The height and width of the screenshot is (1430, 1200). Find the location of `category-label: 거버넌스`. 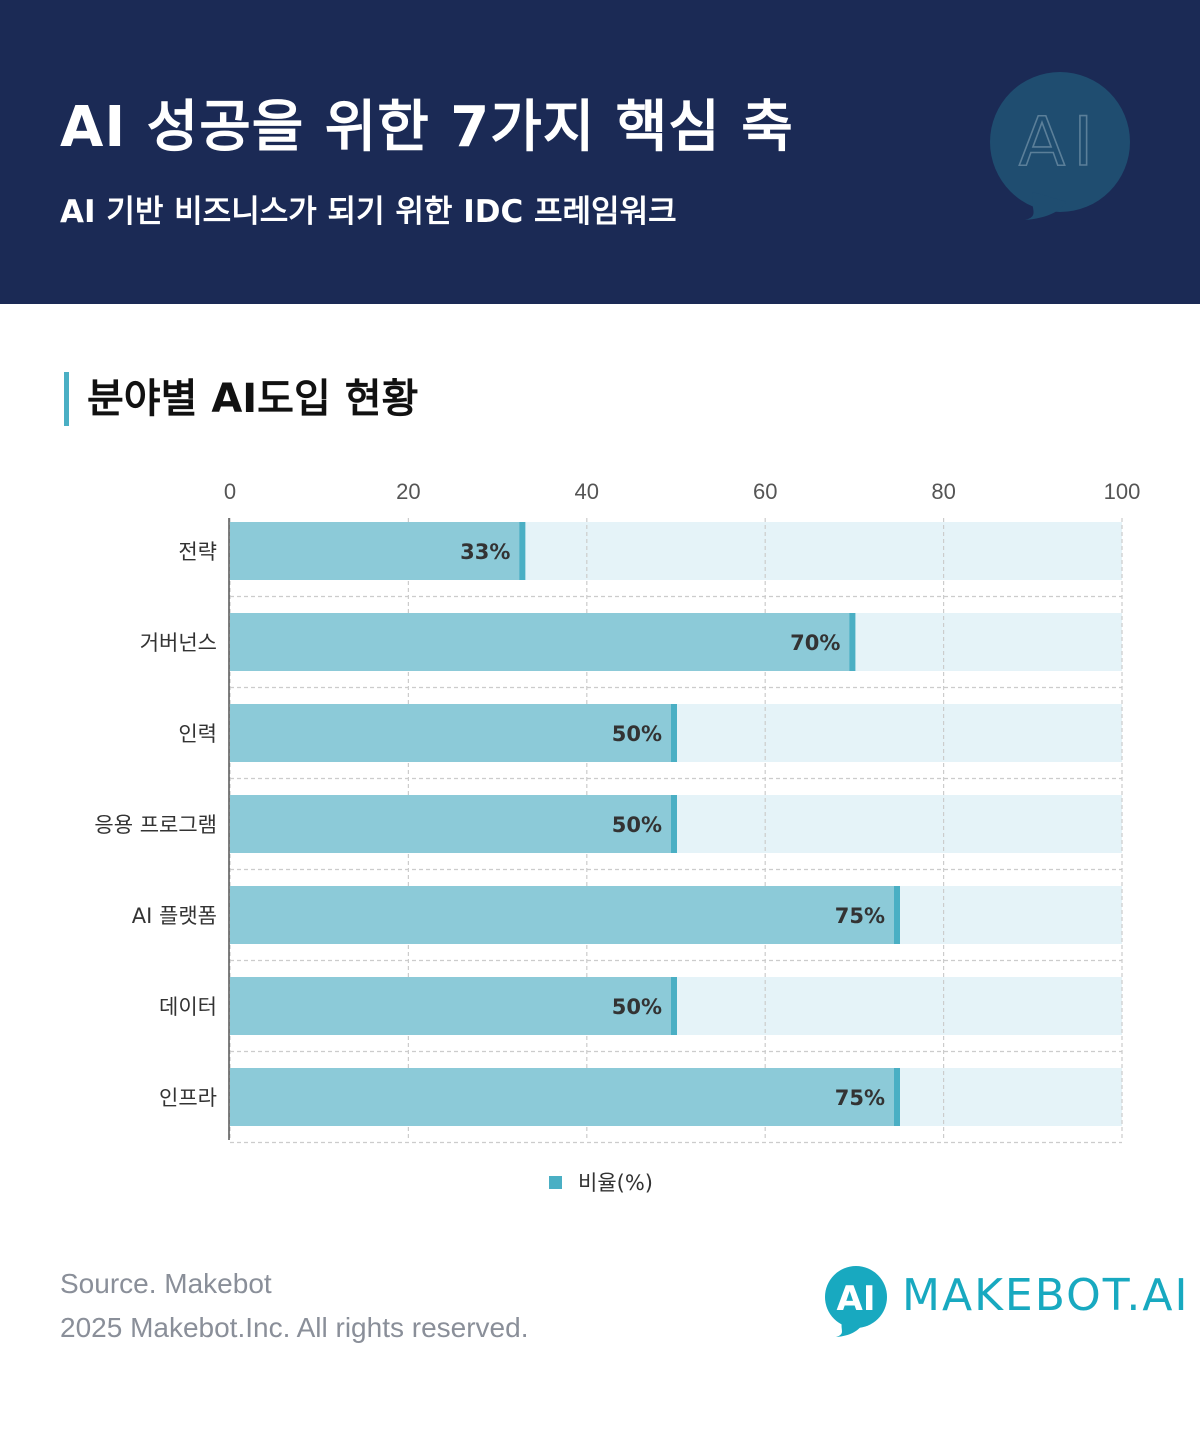

category-label: 거버넌스 is located at coordinates (178, 643).